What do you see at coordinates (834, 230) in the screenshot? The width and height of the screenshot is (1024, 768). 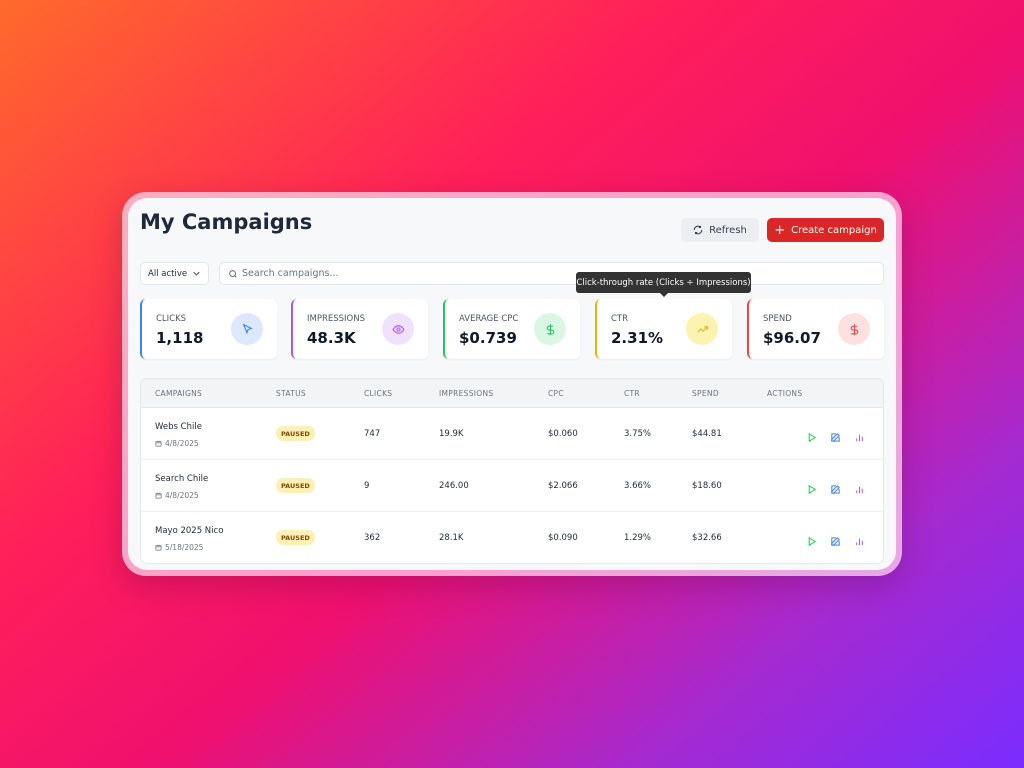 I see `create-label: Create campaign` at bounding box center [834, 230].